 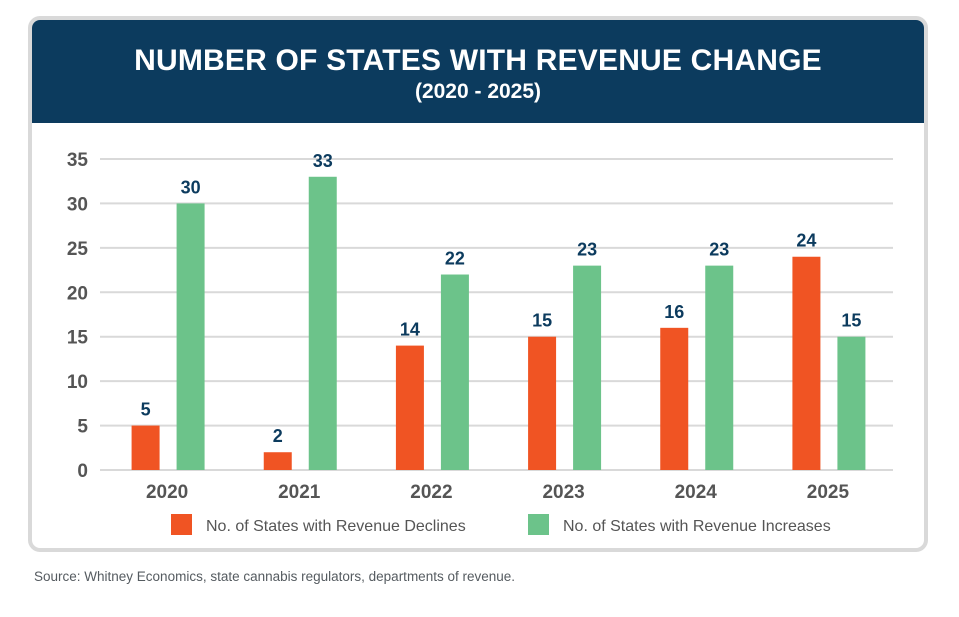 What do you see at coordinates (77, 382) in the screenshot?
I see `y-tick-label: 10` at bounding box center [77, 382].